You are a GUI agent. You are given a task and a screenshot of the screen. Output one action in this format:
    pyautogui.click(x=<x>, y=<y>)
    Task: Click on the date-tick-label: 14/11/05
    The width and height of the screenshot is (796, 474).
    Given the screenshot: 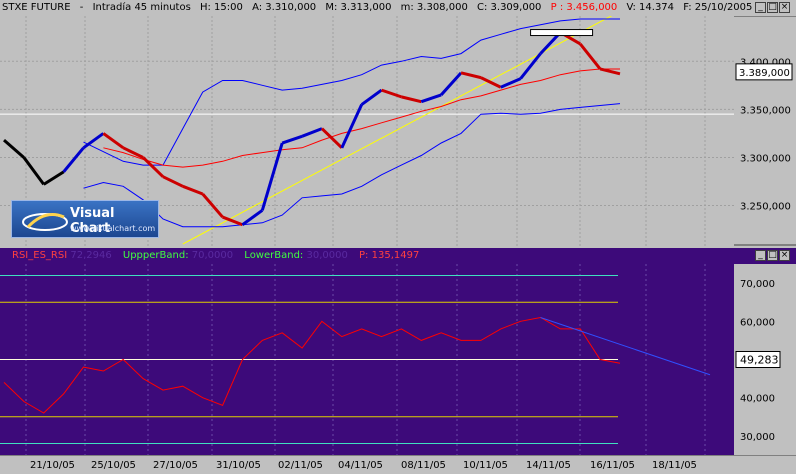 What is the action you would take?
    pyautogui.click(x=548, y=465)
    